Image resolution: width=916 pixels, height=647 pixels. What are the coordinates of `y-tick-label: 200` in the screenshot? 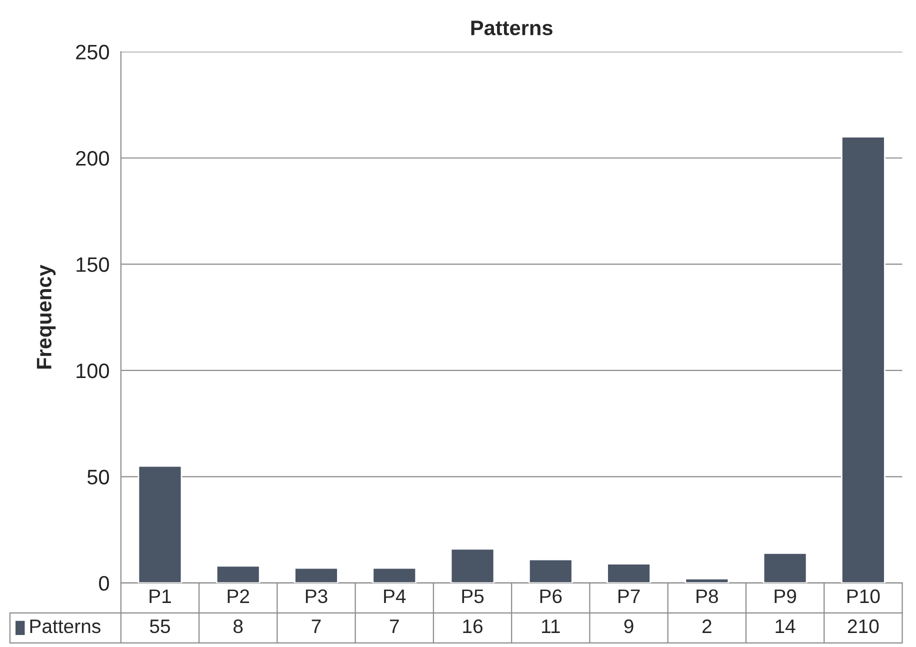 It's located at (92, 158).